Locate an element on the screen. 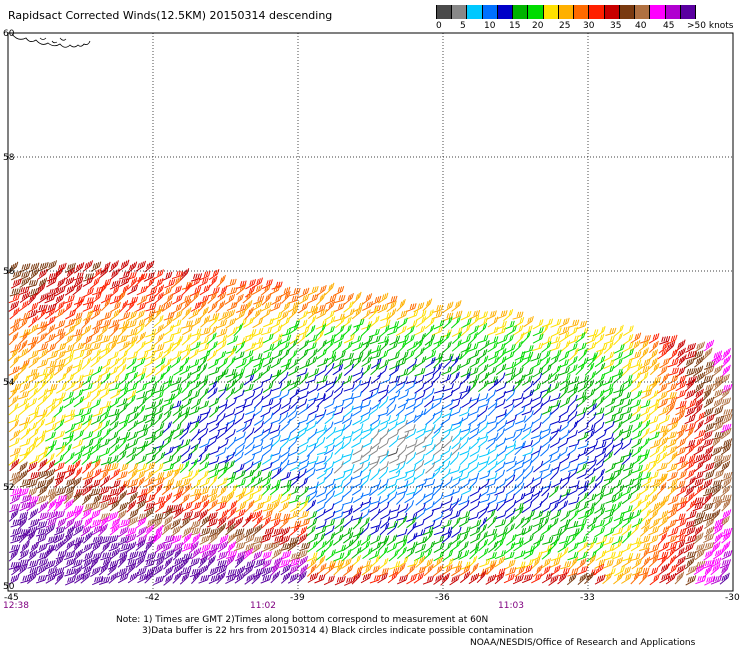  coastline-detail is located at coordinates (53, 40).